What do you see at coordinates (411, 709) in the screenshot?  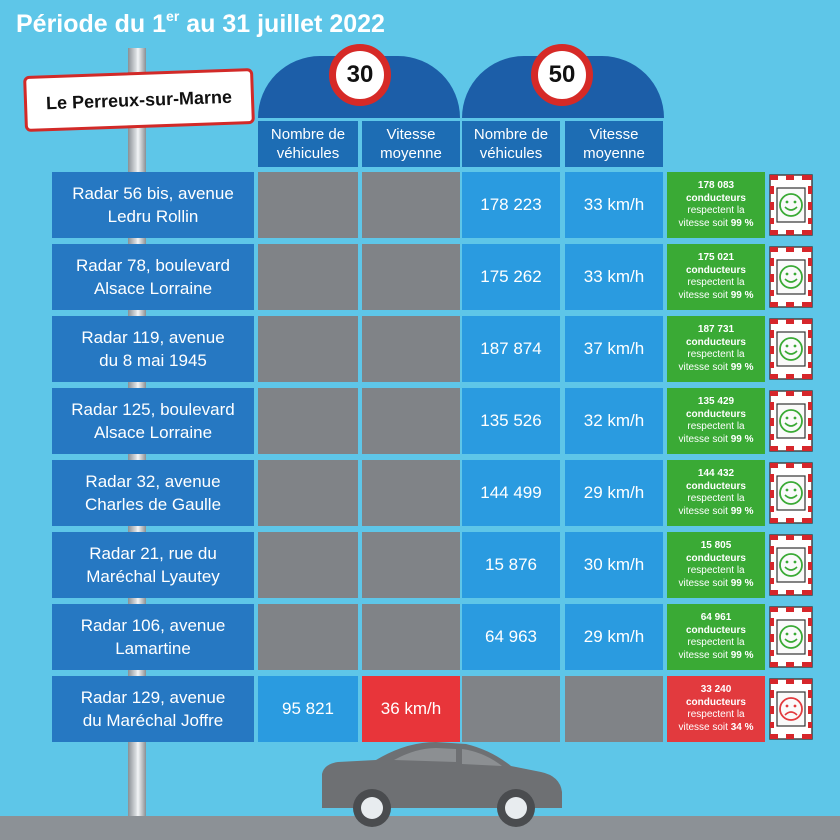 I see `zone-30-speed-cell: 36 km/h` at bounding box center [411, 709].